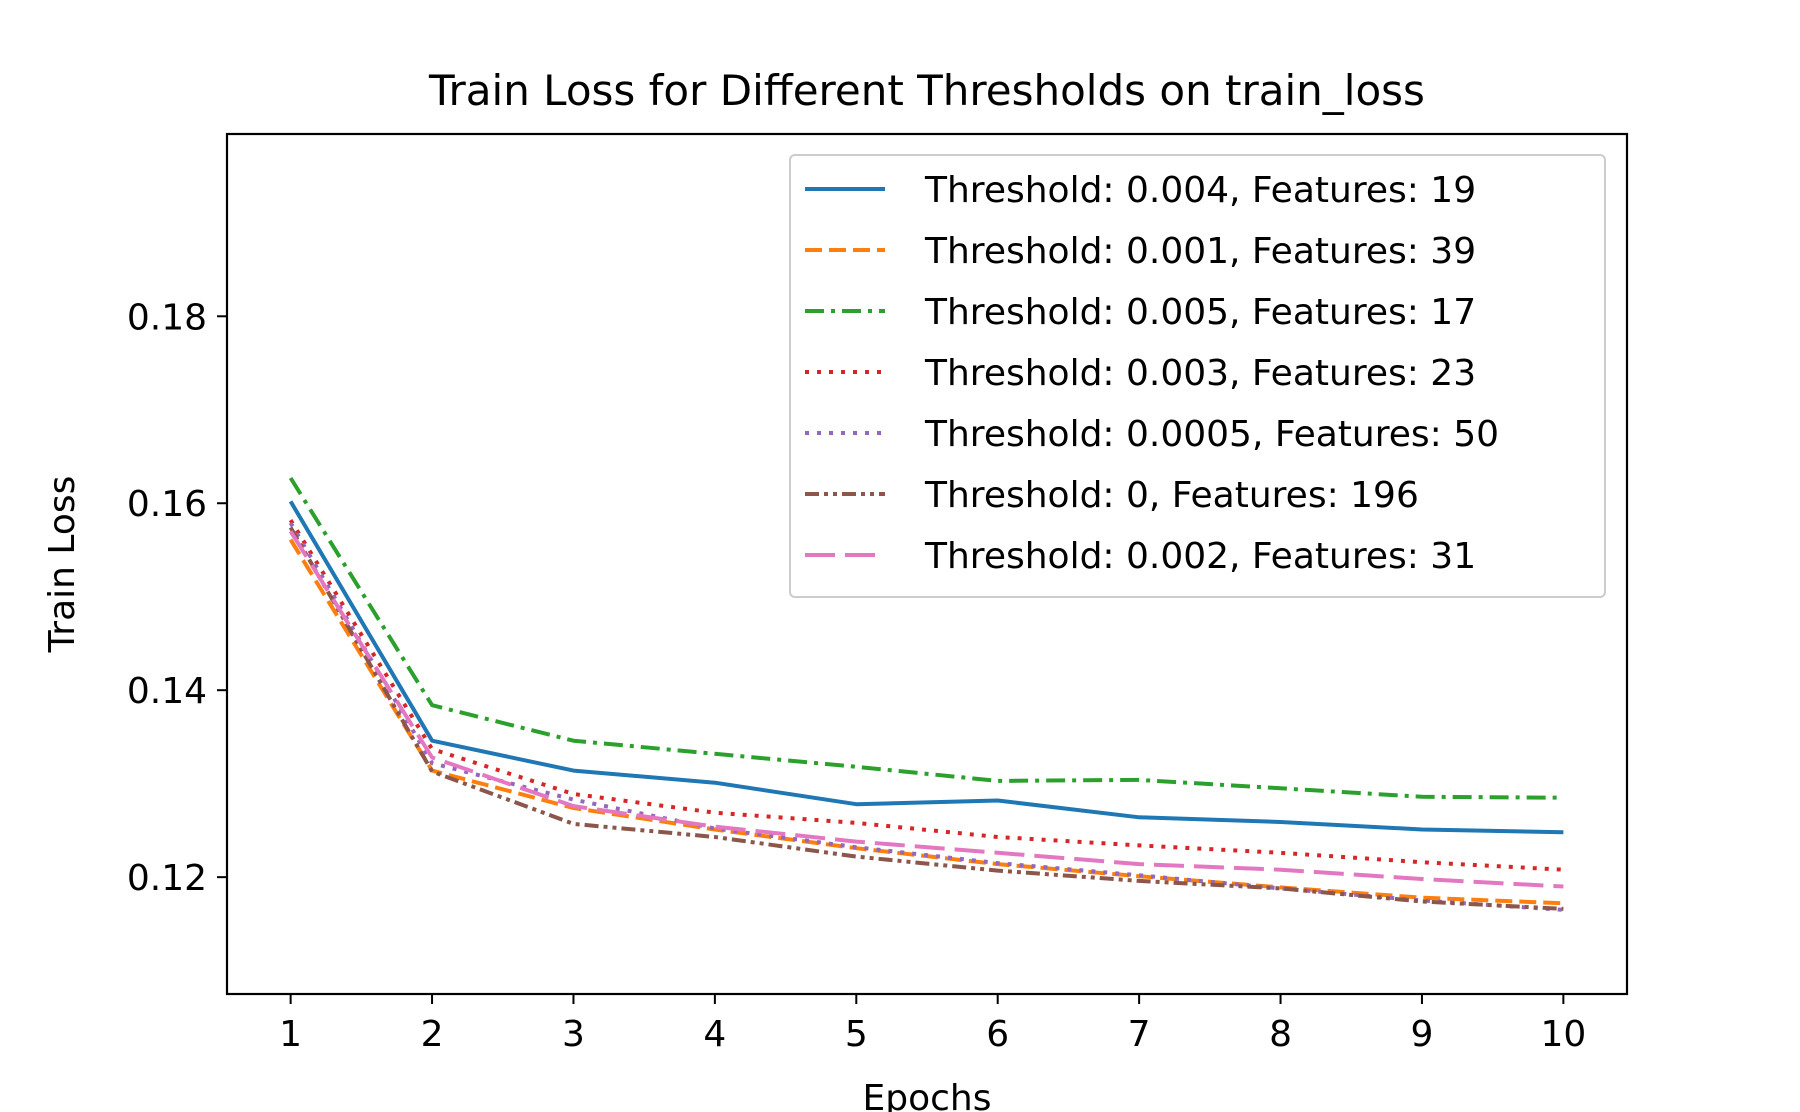  Describe the element at coordinates (997, 1034) in the screenshot. I see `x-tick-label: 6` at that location.